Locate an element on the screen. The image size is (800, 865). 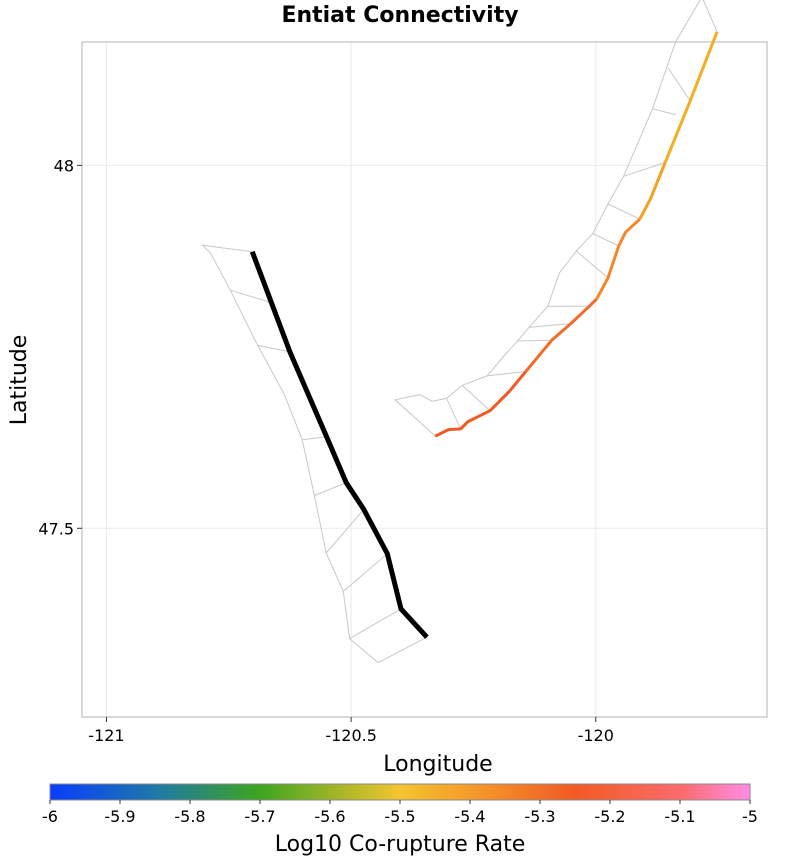
y-tick-label: 47.5 is located at coordinates (56, 528).